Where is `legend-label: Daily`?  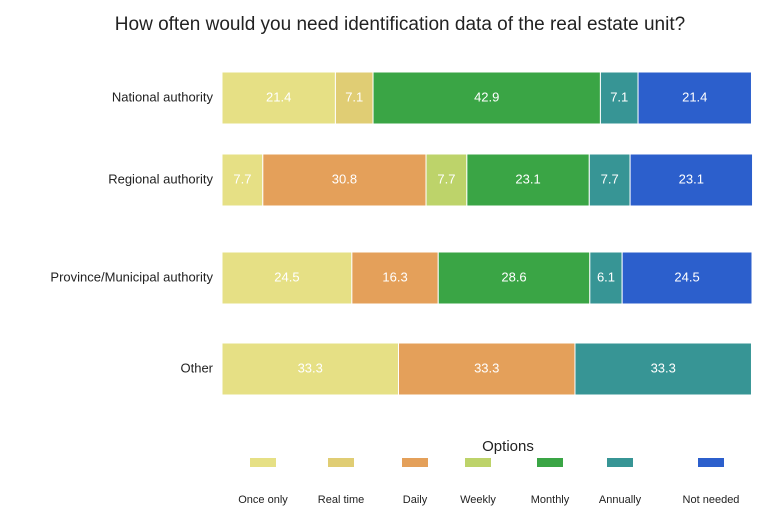
legend-label: Daily is located at coordinates (415, 500).